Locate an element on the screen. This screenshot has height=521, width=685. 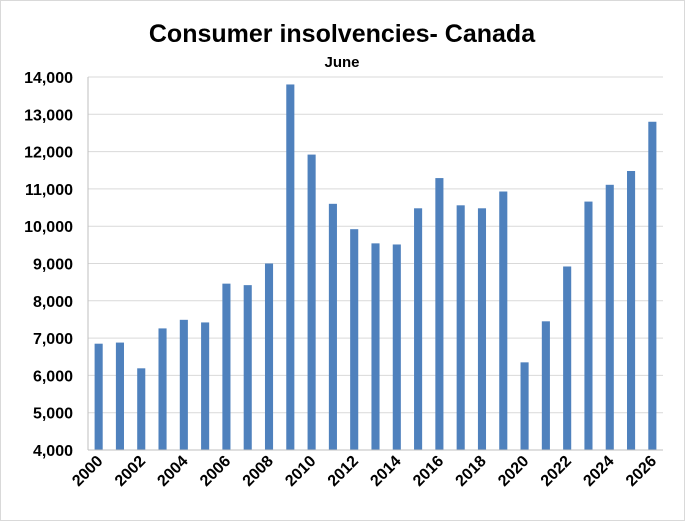
x-tick-label: 2022 is located at coordinates (556, 471).